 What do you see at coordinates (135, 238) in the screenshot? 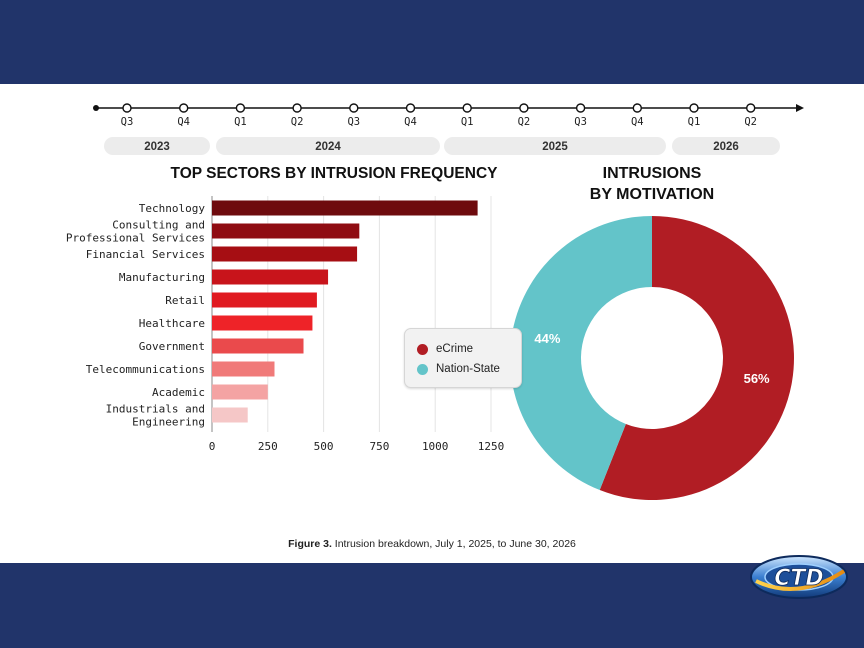
I see `category-label: Professional Services` at bounding box center [135, 238].